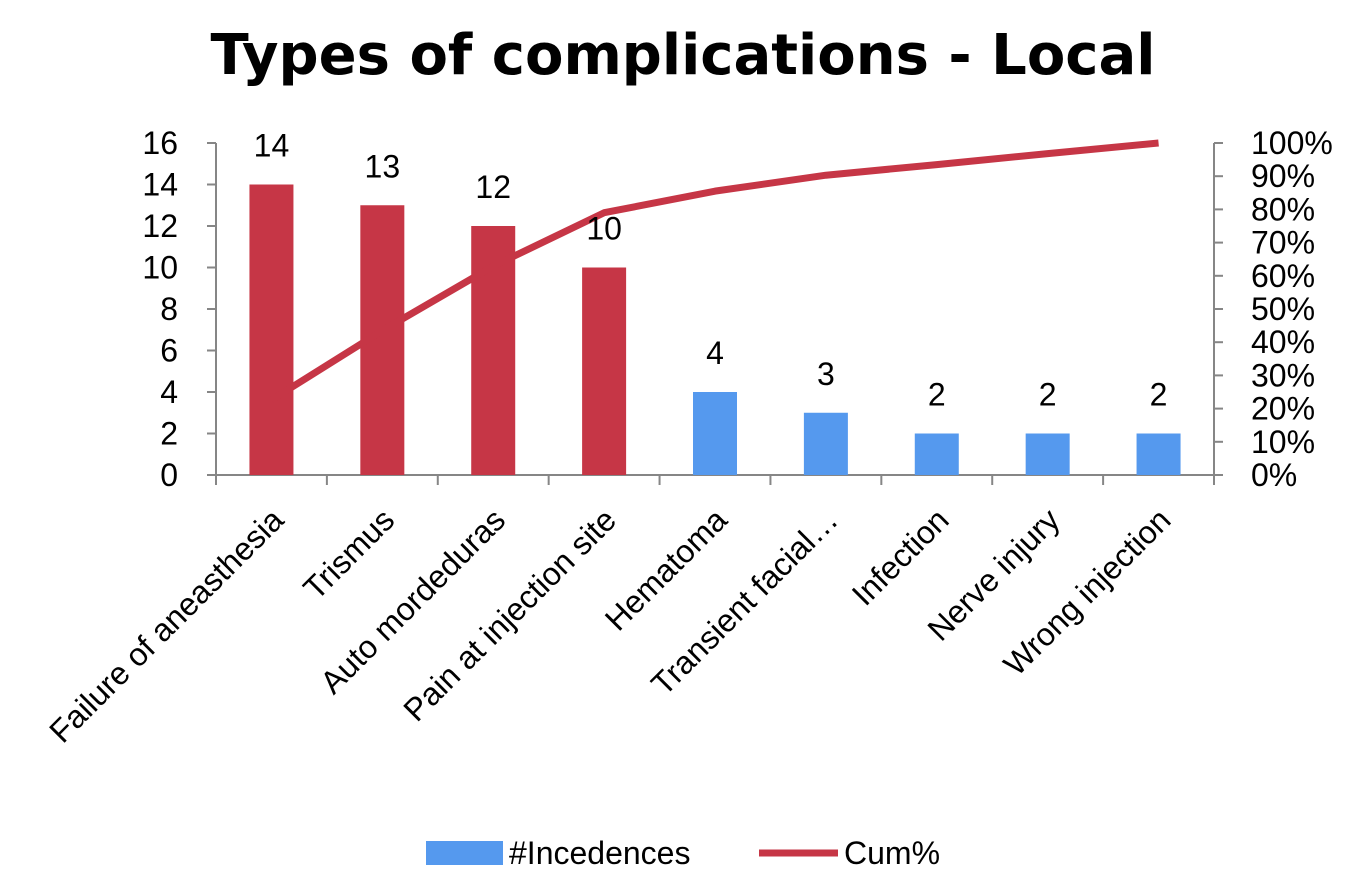  What do you see at coordinates (160, 143) in the screenshot?
I see `left-axis-tick-label: 16` at bounding box center [160, 143].